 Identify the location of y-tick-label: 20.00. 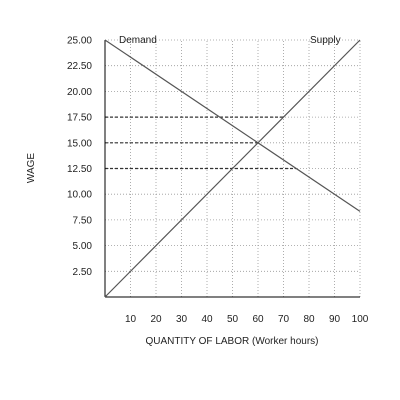
(79, 92).